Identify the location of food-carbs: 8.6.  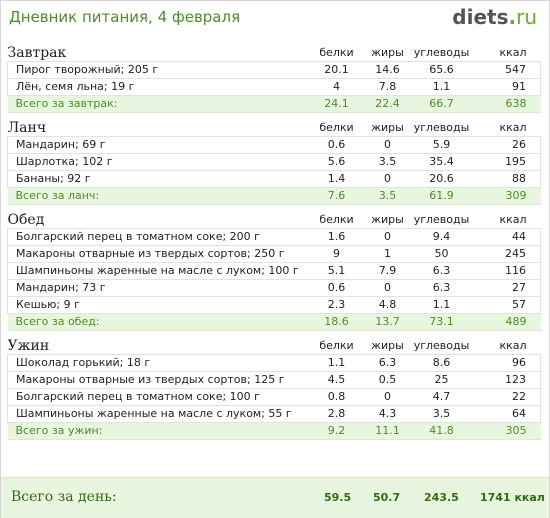
(441, 363).